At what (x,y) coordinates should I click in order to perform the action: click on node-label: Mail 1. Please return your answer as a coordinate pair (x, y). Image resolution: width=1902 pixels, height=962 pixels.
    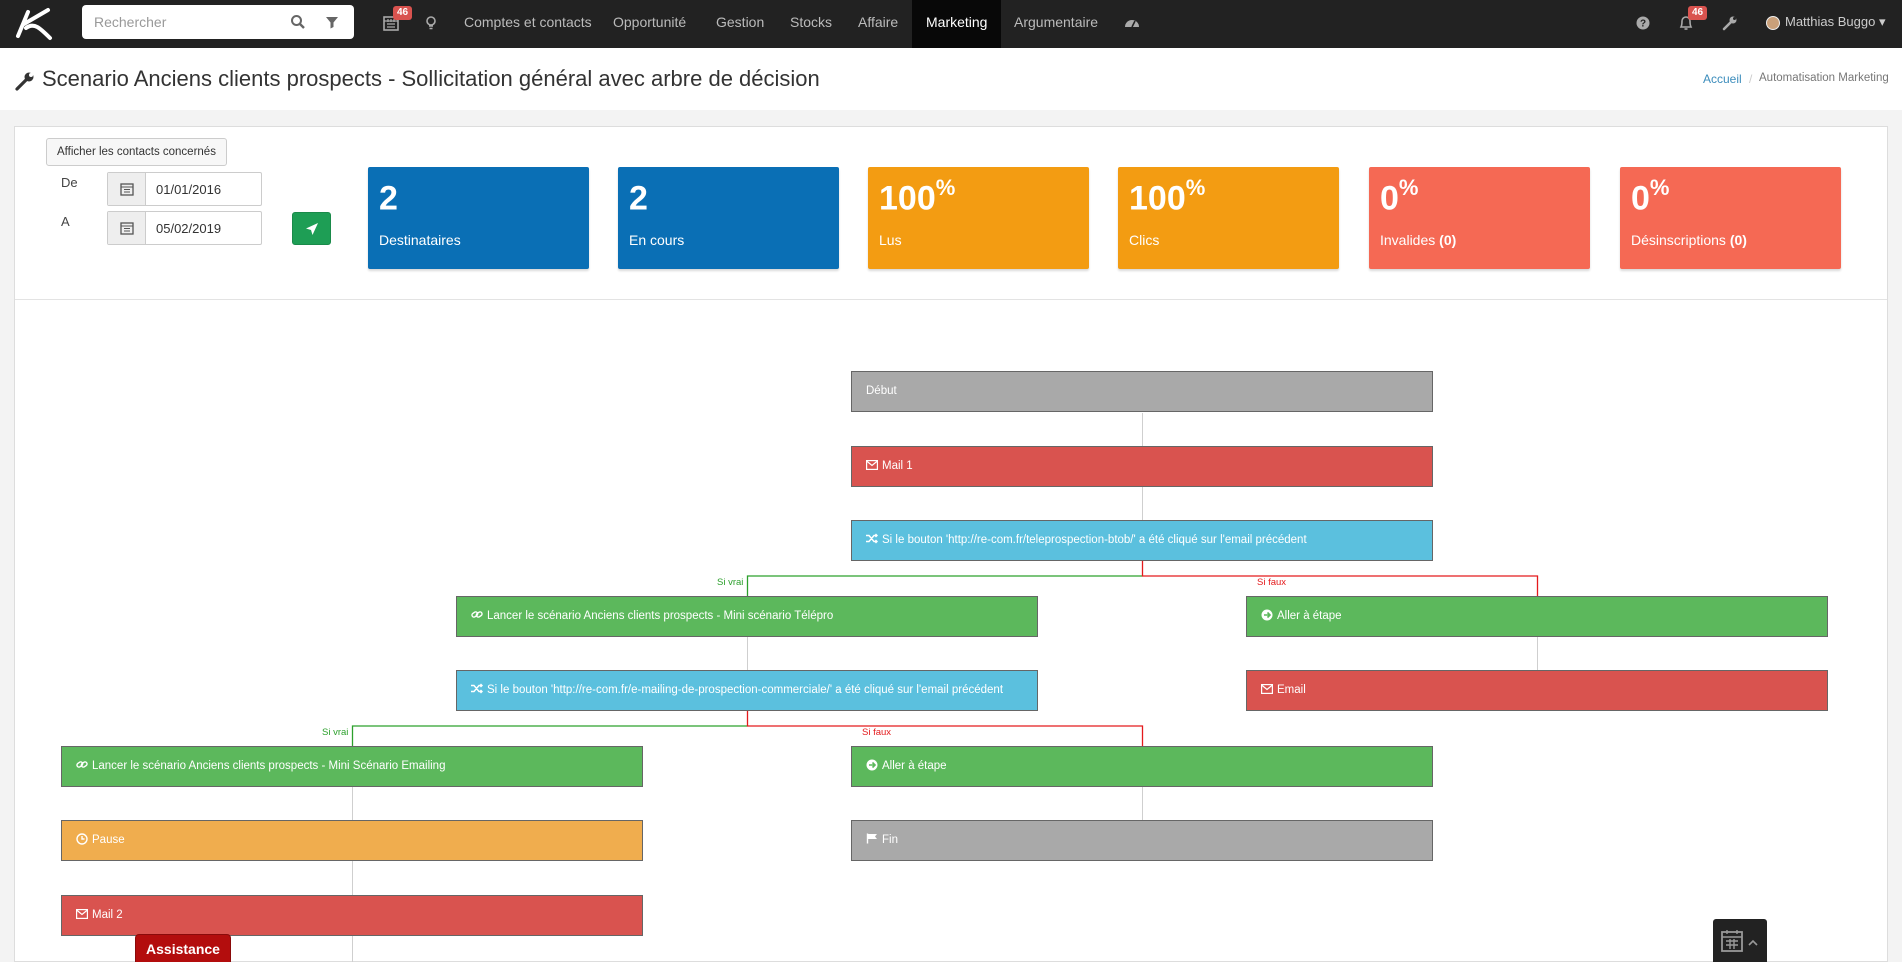
    Looking at the image, I should click on (897, 466).